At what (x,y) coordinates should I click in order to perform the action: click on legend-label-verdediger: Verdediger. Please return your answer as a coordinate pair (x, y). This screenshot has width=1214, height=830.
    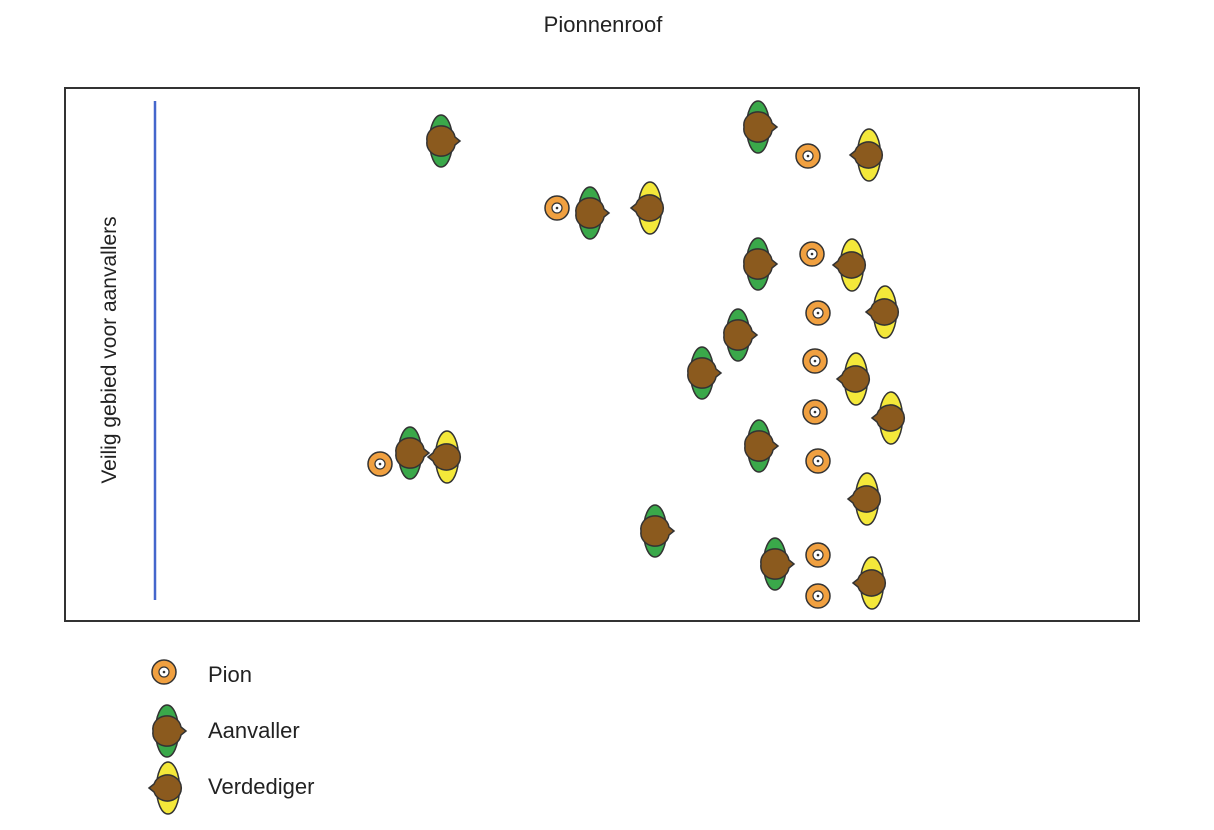
    Looking at the image, I should click on (261, 786).